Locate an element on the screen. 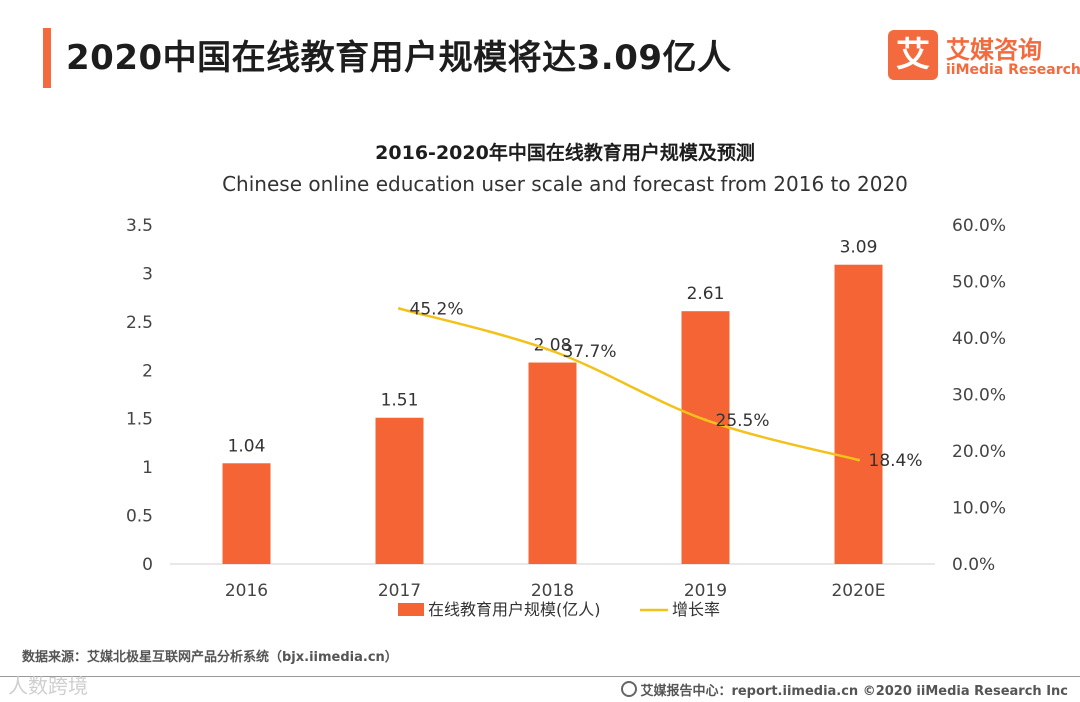 Image resolution: width=1080 pixels, height=702 pixels. y-right-tick-label: 10.0% is located at coordinates (979, 509).